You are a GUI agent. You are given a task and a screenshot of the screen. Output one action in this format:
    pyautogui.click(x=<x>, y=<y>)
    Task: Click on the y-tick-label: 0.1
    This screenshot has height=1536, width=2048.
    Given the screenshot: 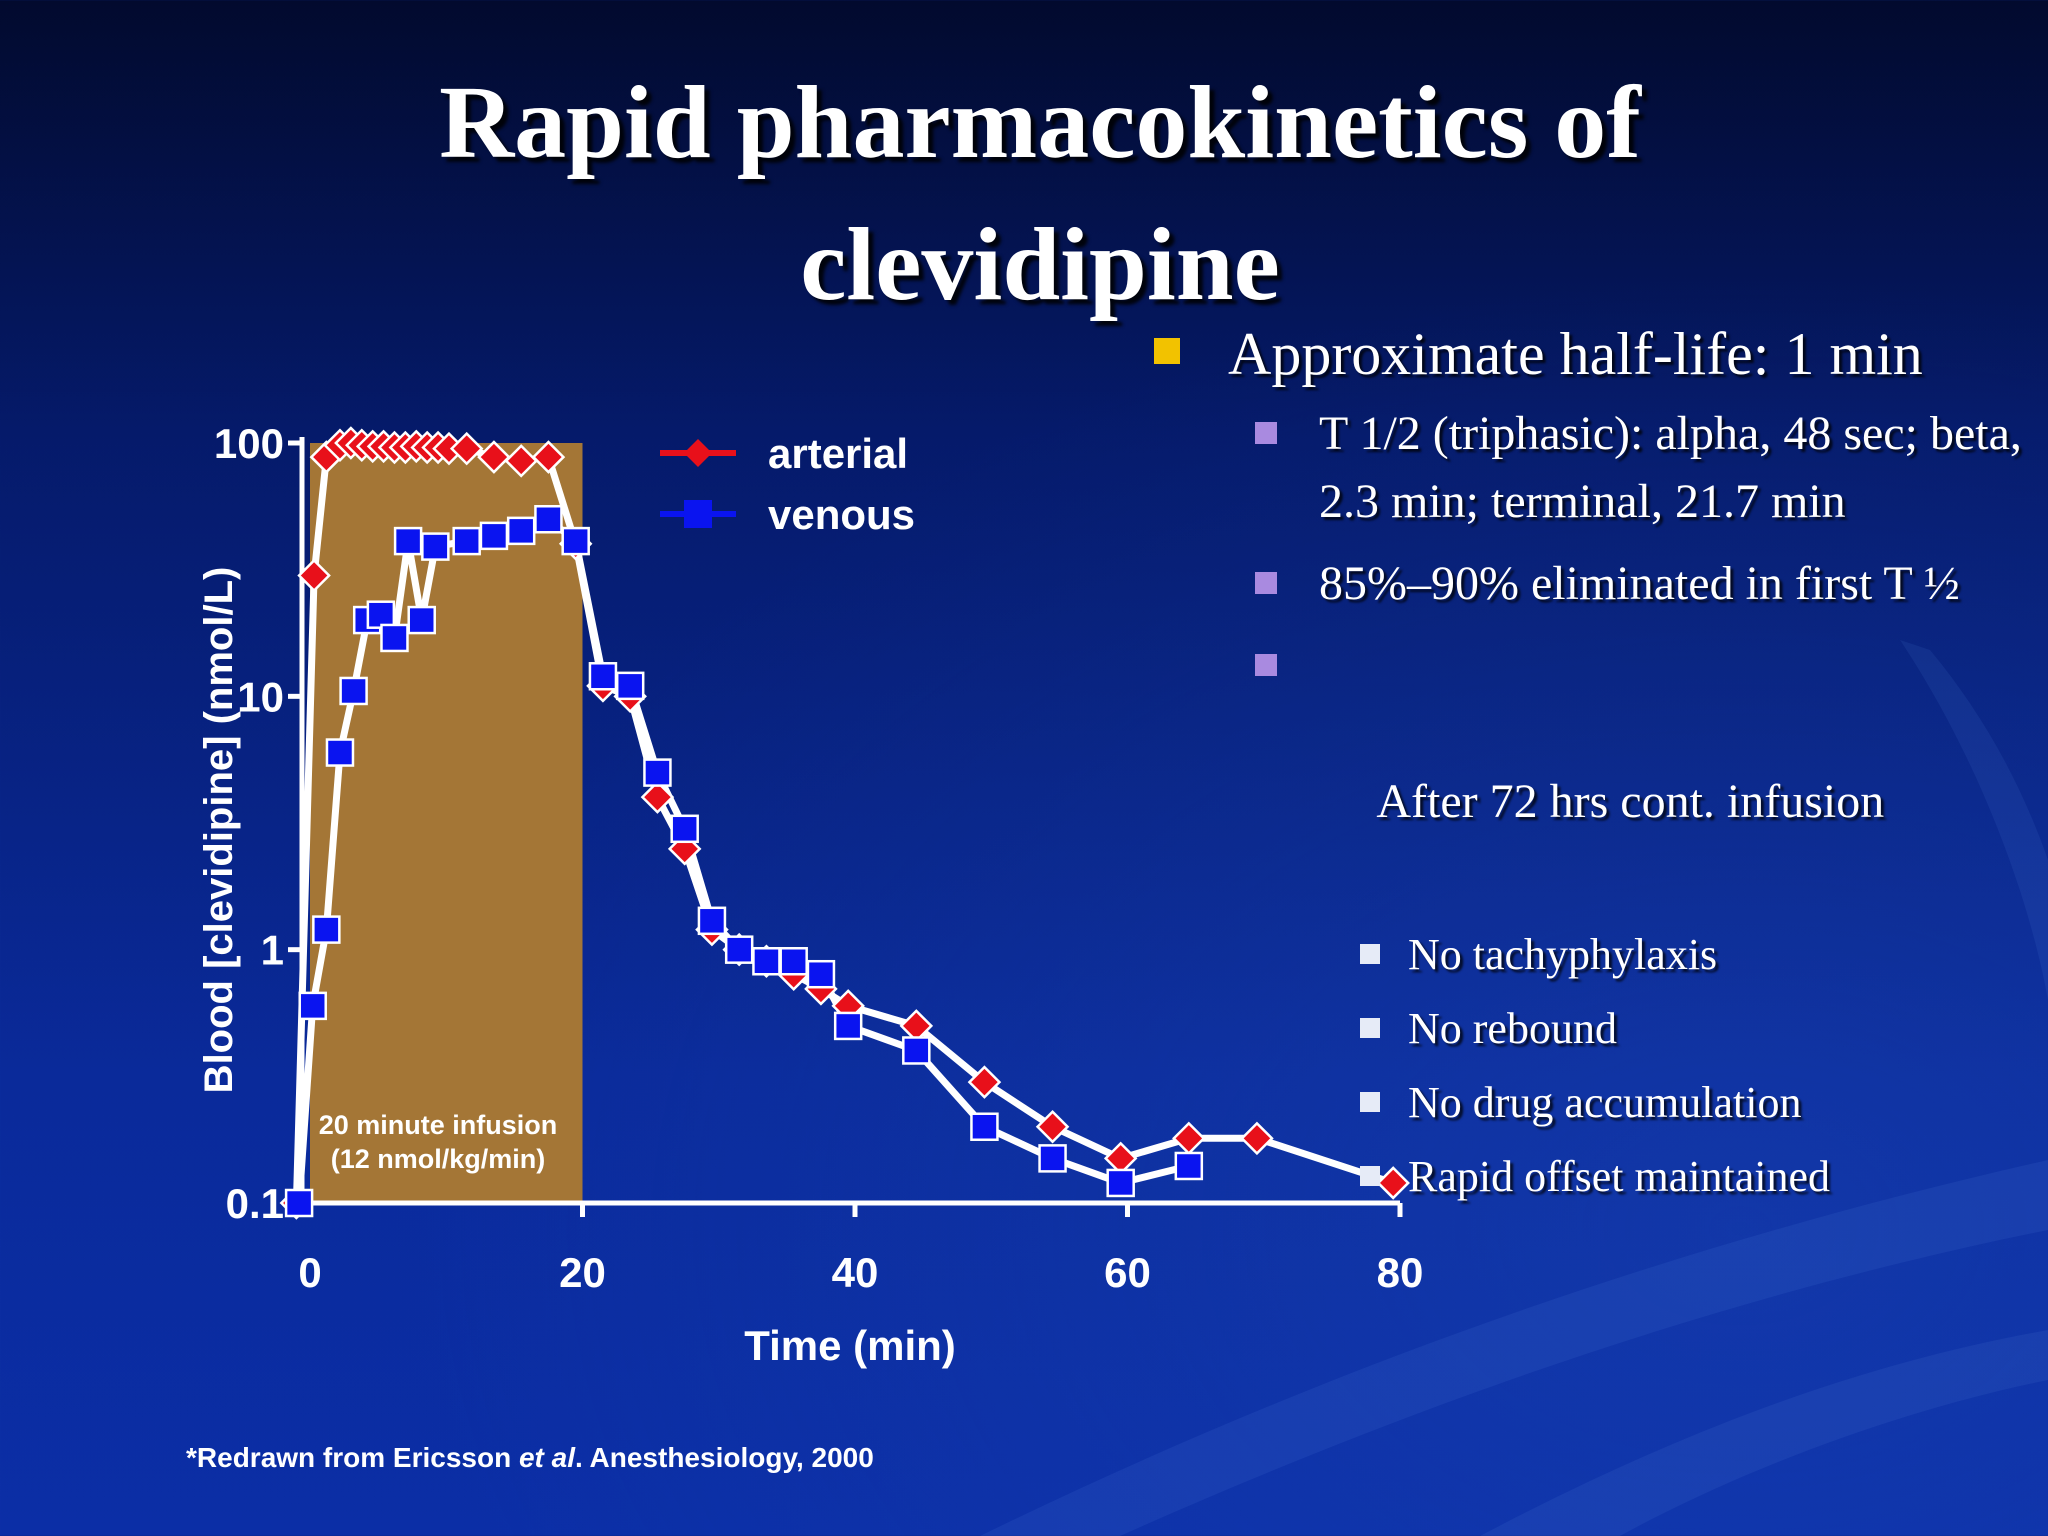 What is the action you would take?
    pyautogui.click(x=255, y=1203)
    